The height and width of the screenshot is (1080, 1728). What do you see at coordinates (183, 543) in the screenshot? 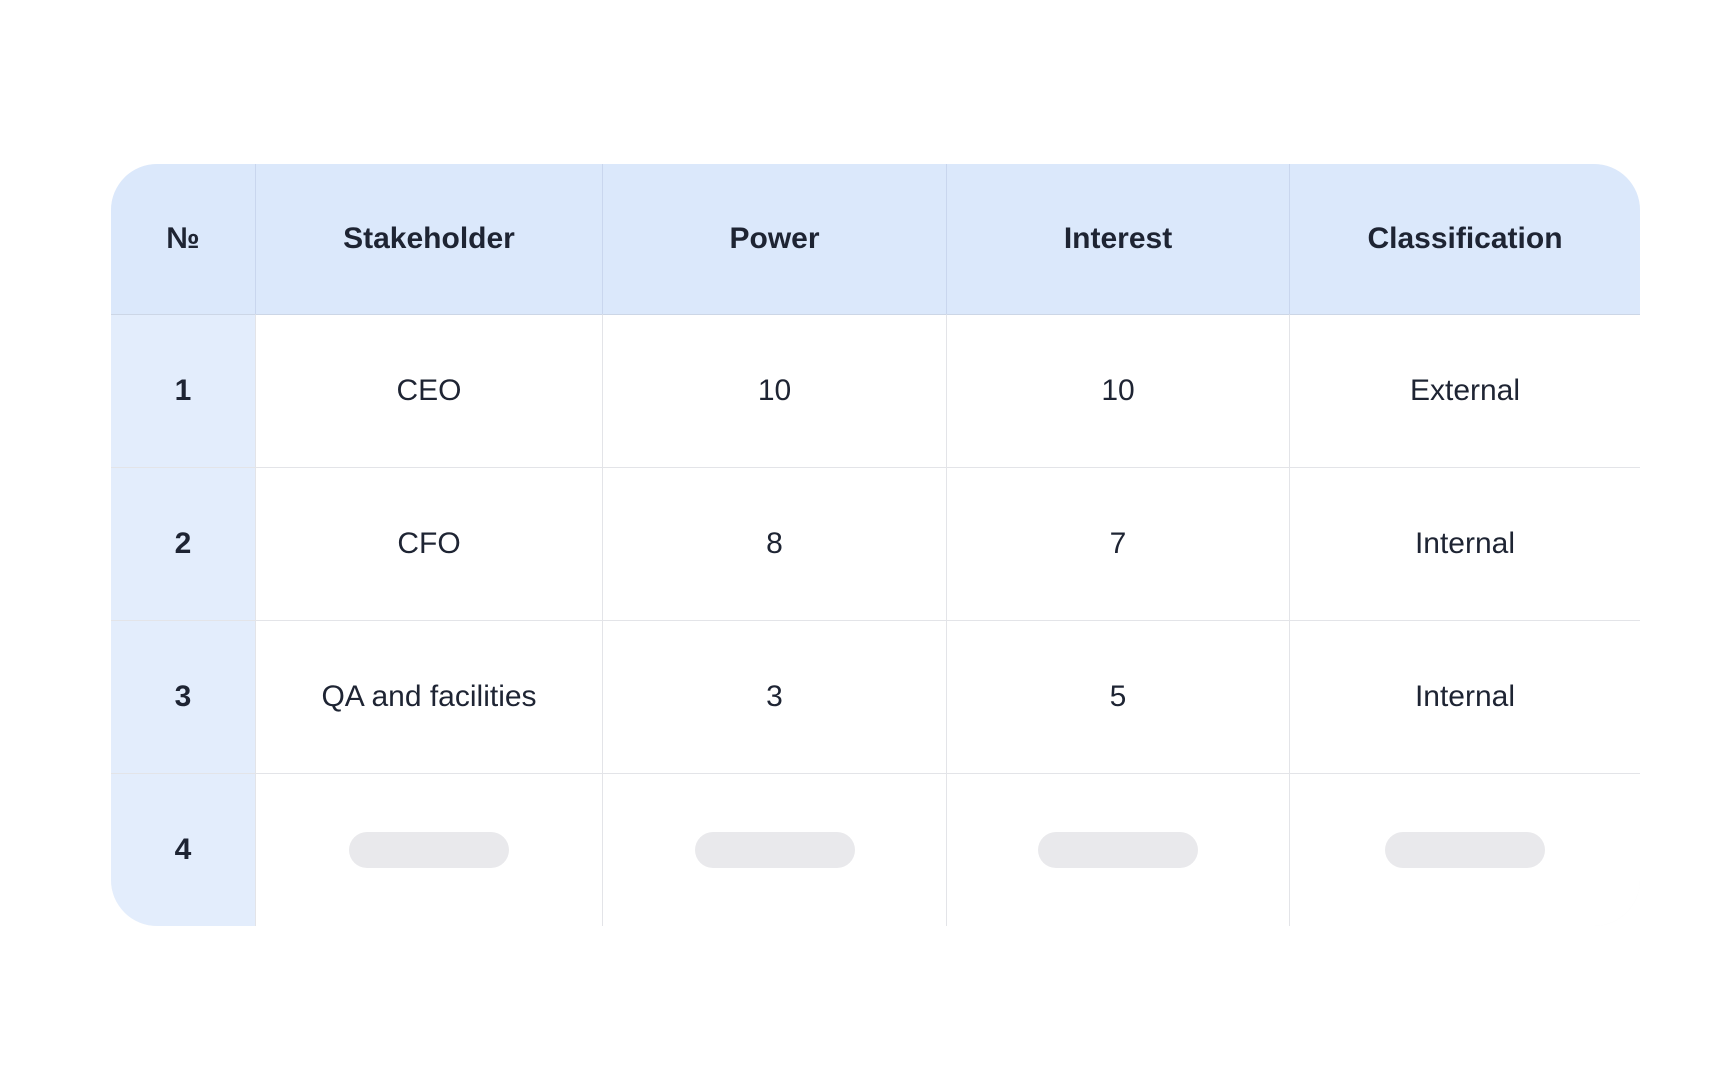
I see `row-number: 2` at bounding box center [183, 543].